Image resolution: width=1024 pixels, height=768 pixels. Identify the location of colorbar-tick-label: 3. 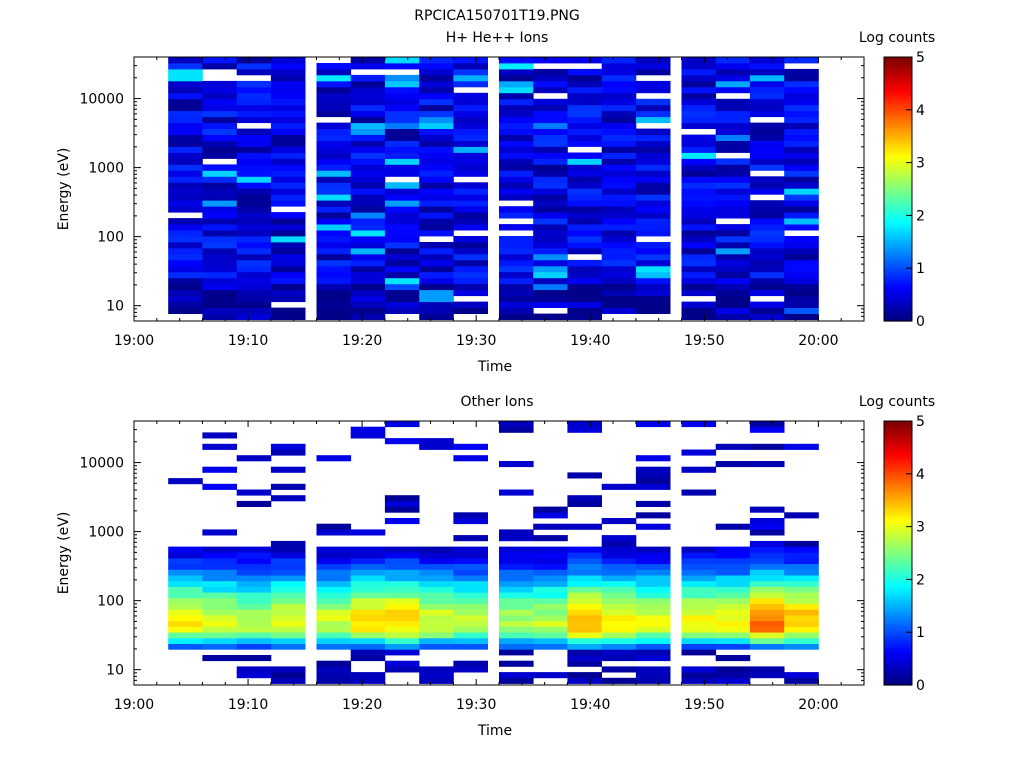
(920, 528).